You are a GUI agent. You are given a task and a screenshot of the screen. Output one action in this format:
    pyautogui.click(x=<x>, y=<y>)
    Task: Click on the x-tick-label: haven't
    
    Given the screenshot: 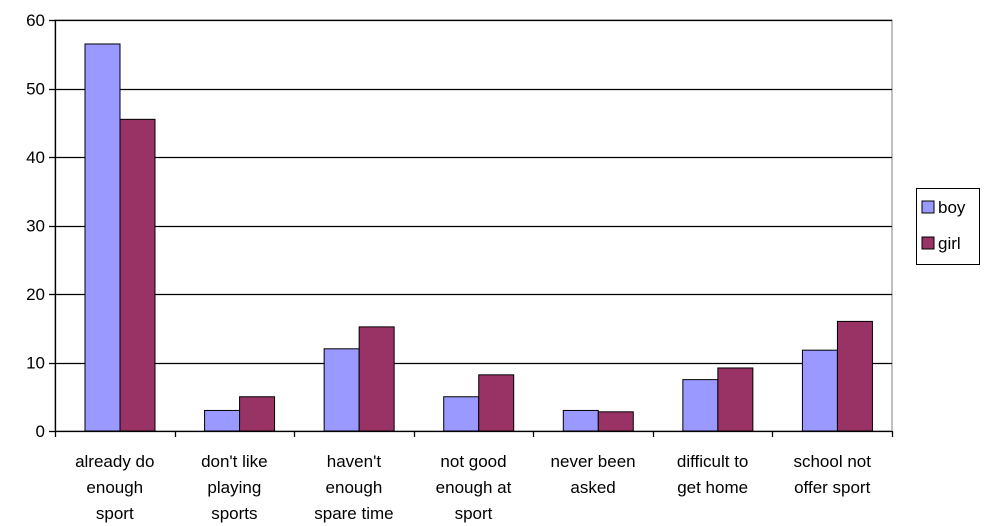 What is the action you would take?
    pyautogui.click(x=354, y=461)
    